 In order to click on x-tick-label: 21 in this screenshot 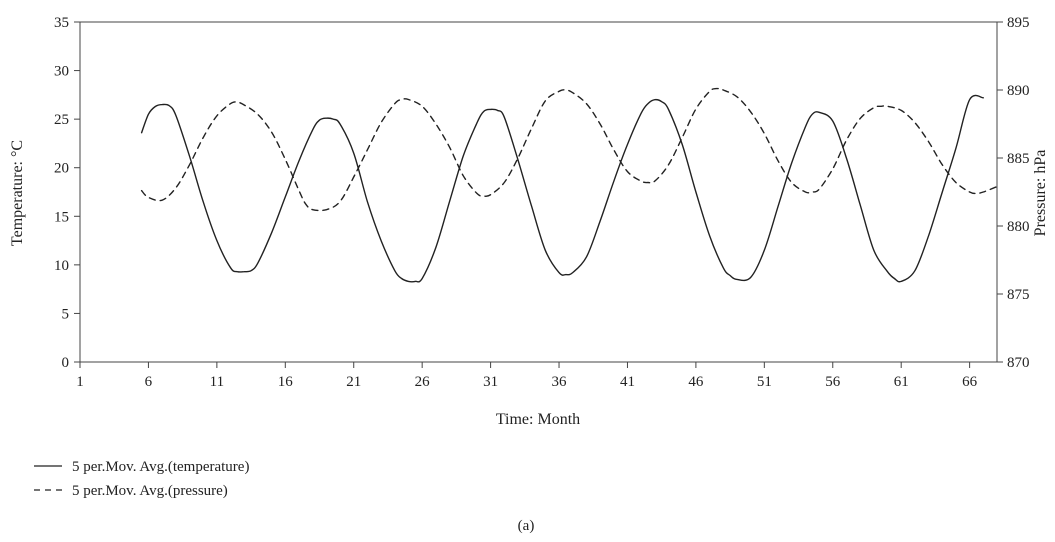, I will do `click(353, 382)`.